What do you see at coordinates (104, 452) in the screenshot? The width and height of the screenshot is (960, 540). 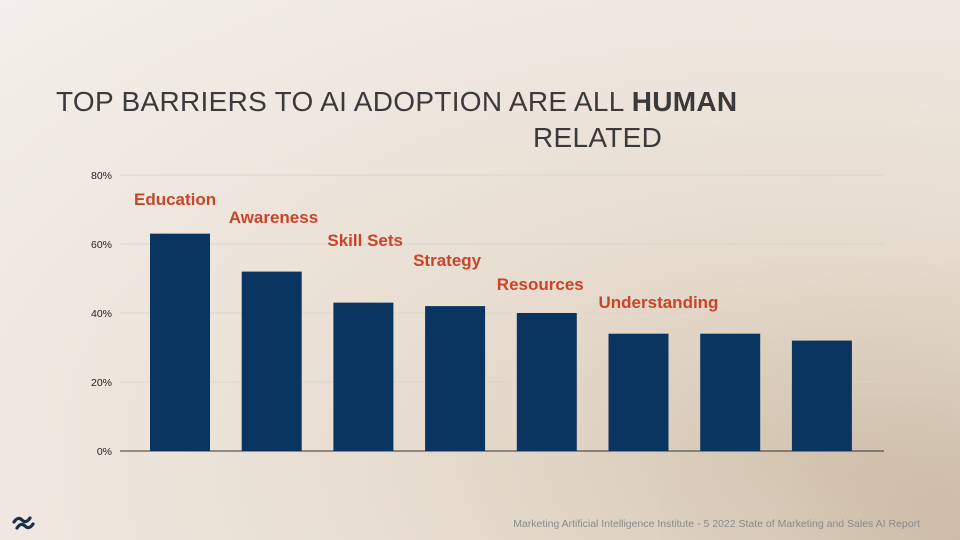 I see `y-tick-label: 0%` at bounding box center [104, 452].